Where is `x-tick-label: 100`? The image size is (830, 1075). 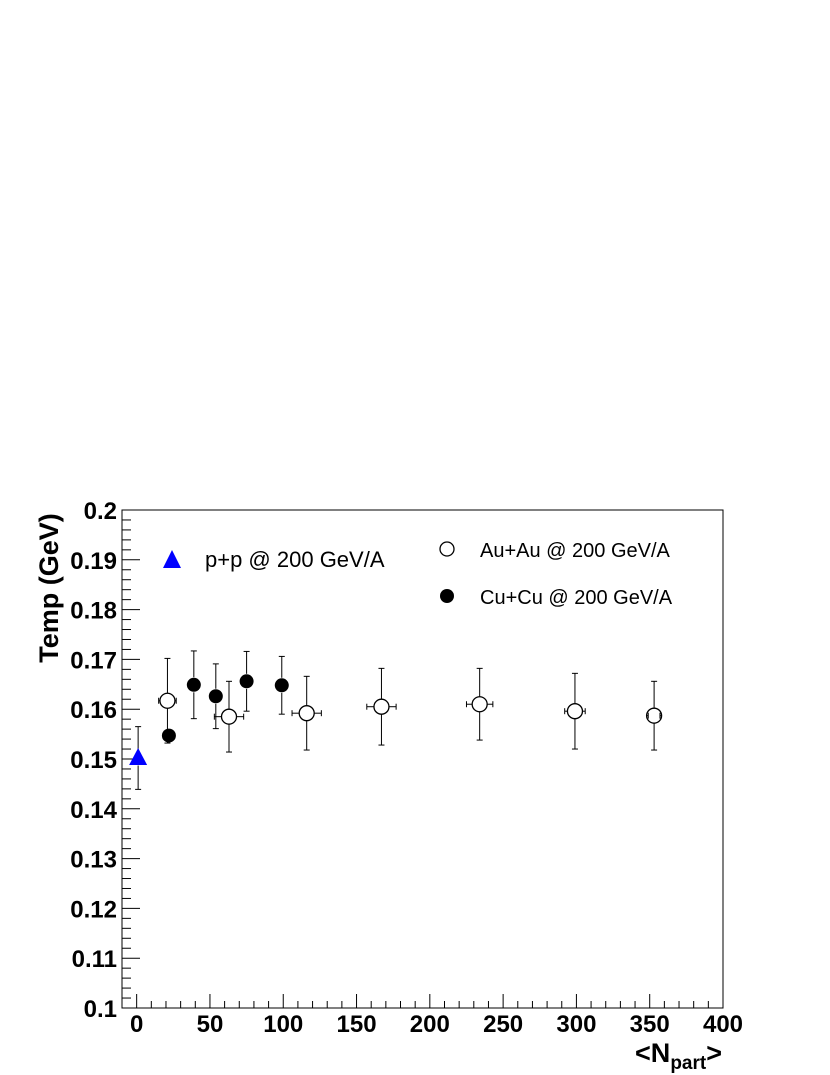 x-tick-label: 100 is located at coordinates (283, 1024).